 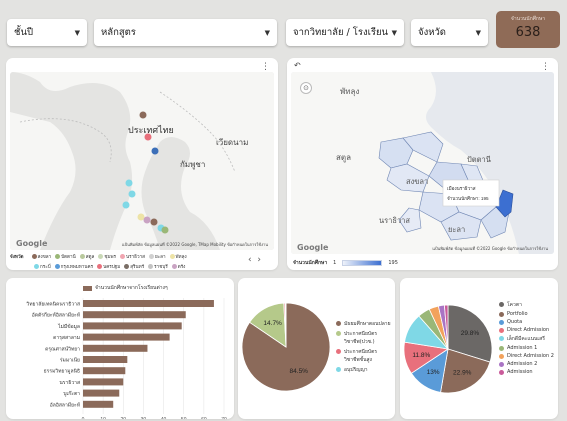 What do you see at coordinates (364, 370) in the screenshot?
I see `legend-item: อนุปริญญา` at bounding box center [364, 370].